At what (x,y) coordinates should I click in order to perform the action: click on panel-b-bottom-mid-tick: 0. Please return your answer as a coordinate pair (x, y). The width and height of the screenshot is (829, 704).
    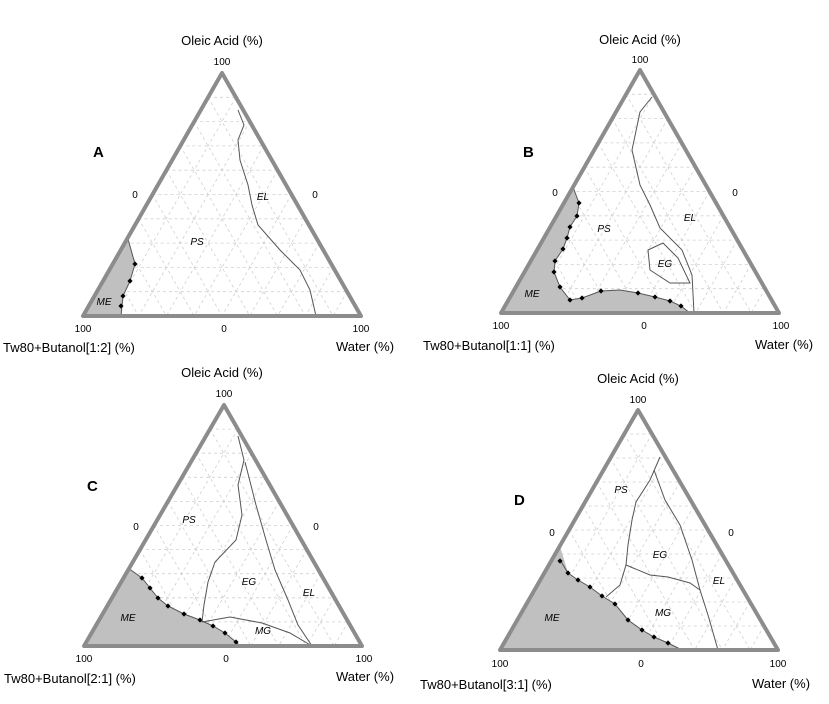
    Looking at the image, I should click on (644, 326).